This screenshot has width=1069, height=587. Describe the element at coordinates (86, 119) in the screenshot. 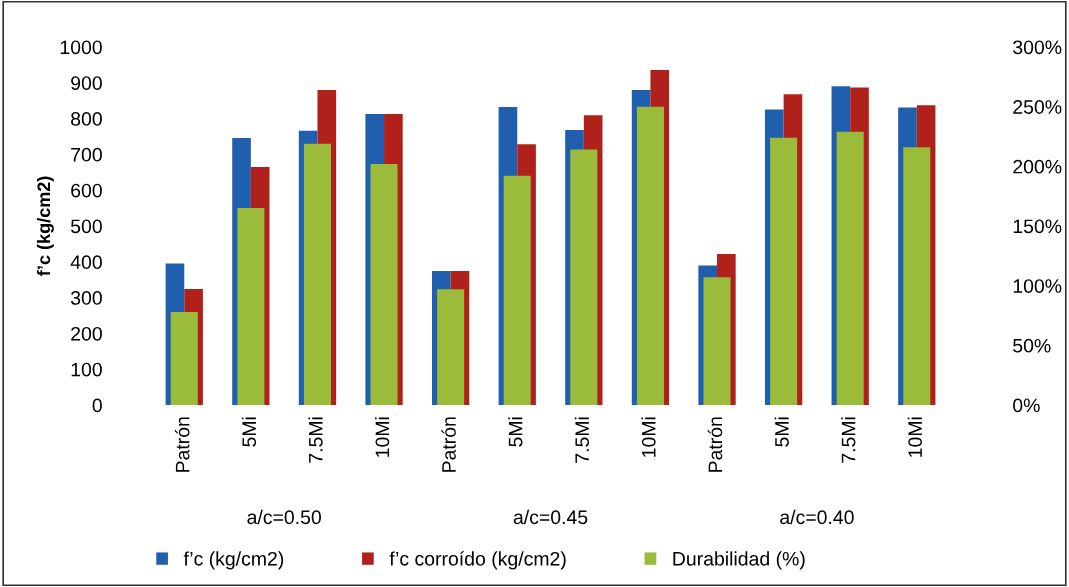

I see `y-tick-label: 800` at that location.